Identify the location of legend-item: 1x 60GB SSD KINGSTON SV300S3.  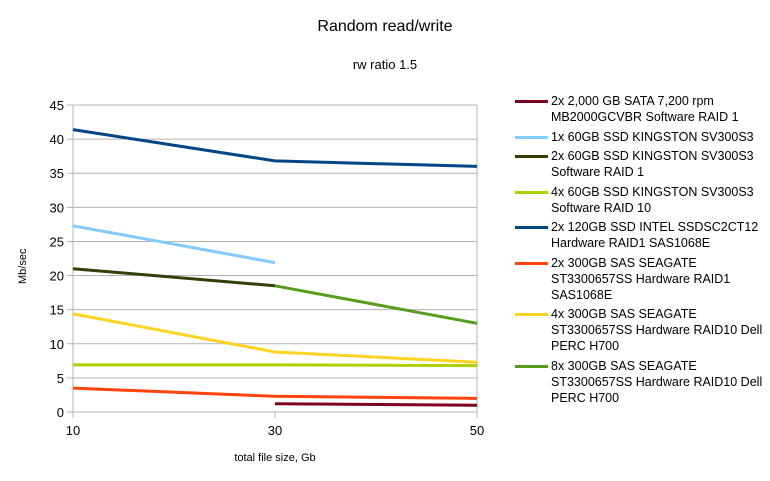
(642, 137).